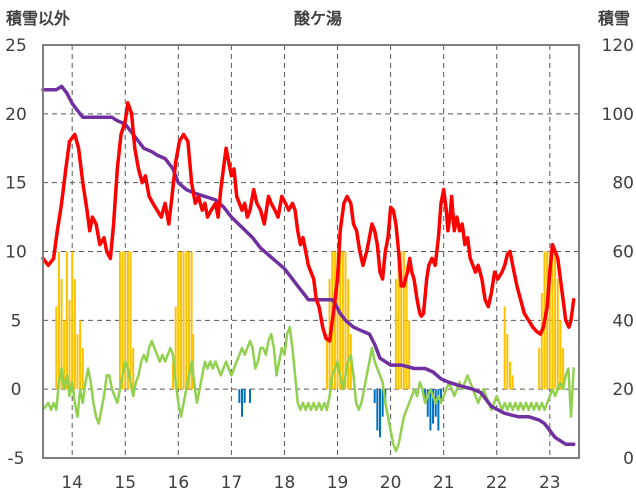 The image size is (636, 501). I want to click on x-tick-label: 16, so click(179, 483).